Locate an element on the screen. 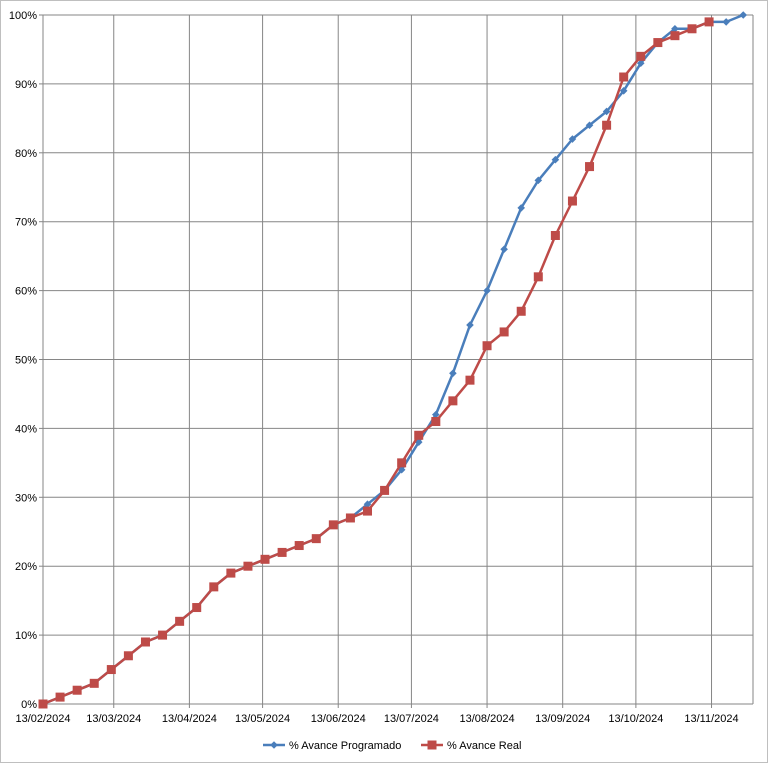  y-tick-label: 20% is located at coordinates (26, 567).